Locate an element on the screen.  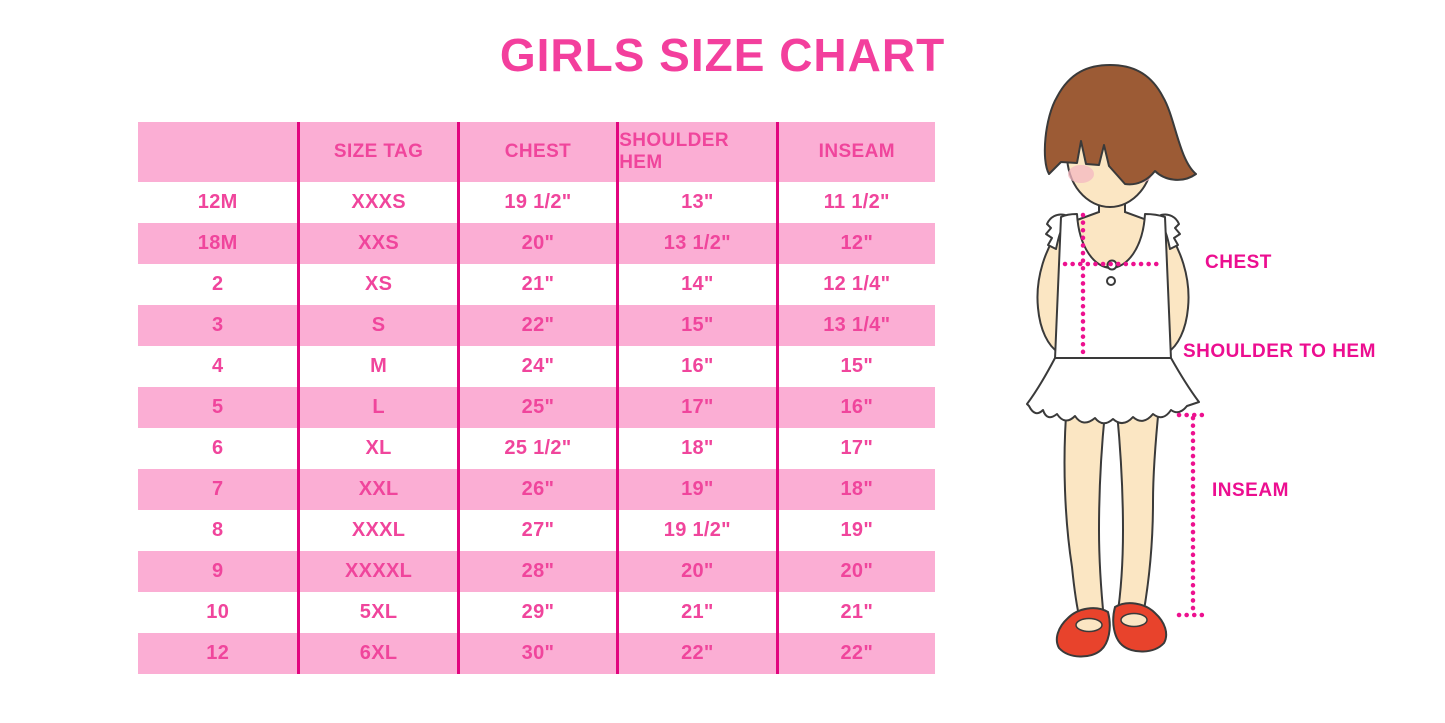
header-cell-blank is located at coordinates (217, 152).